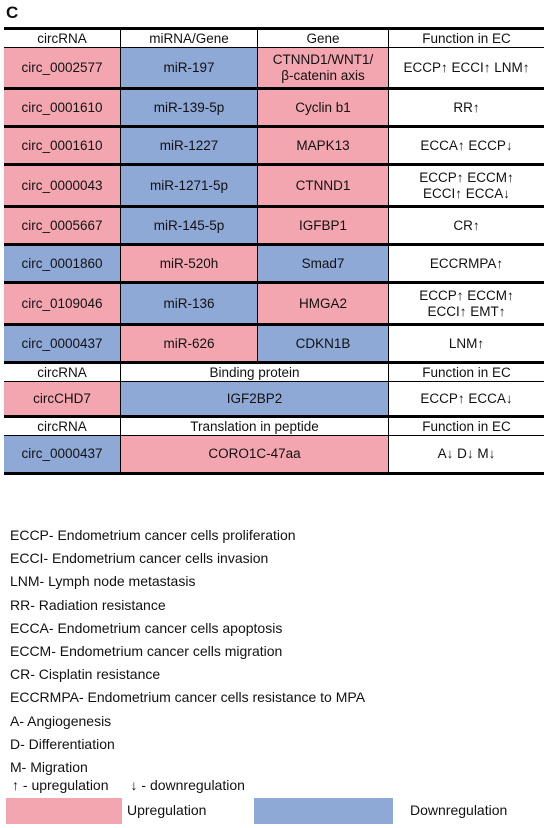 This screenshot has width=550, height=828. What do you see at coordinates (255, 454) in the screenshot?
I see `peptide-cell: CORO1C-47aa` at bounding box center [255, 454].